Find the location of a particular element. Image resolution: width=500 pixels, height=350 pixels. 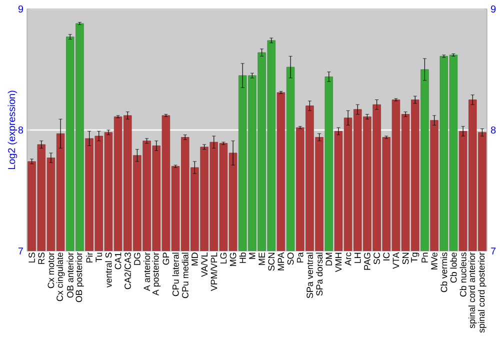

y-tick-label: 9 is located at coordinates (21, 9).